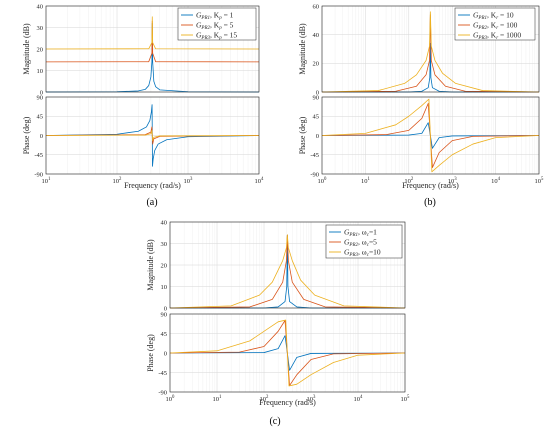 The height and width of the screenshot is (439, 550). I want to click on legend-entry: GPR2, ωc=5, so click(360, 243).